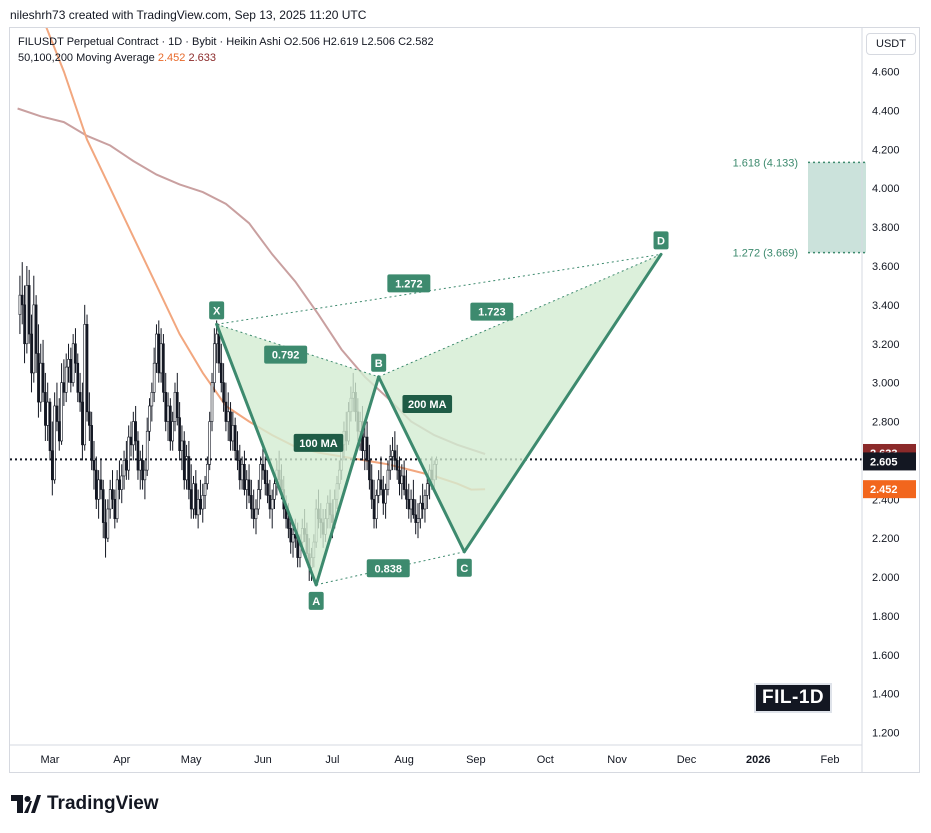 The width and height of the screenshot is (931, 833). Describe the element at coordinates (891, 44) in the screenshot. I see `currency-selector: USDT` at that location.